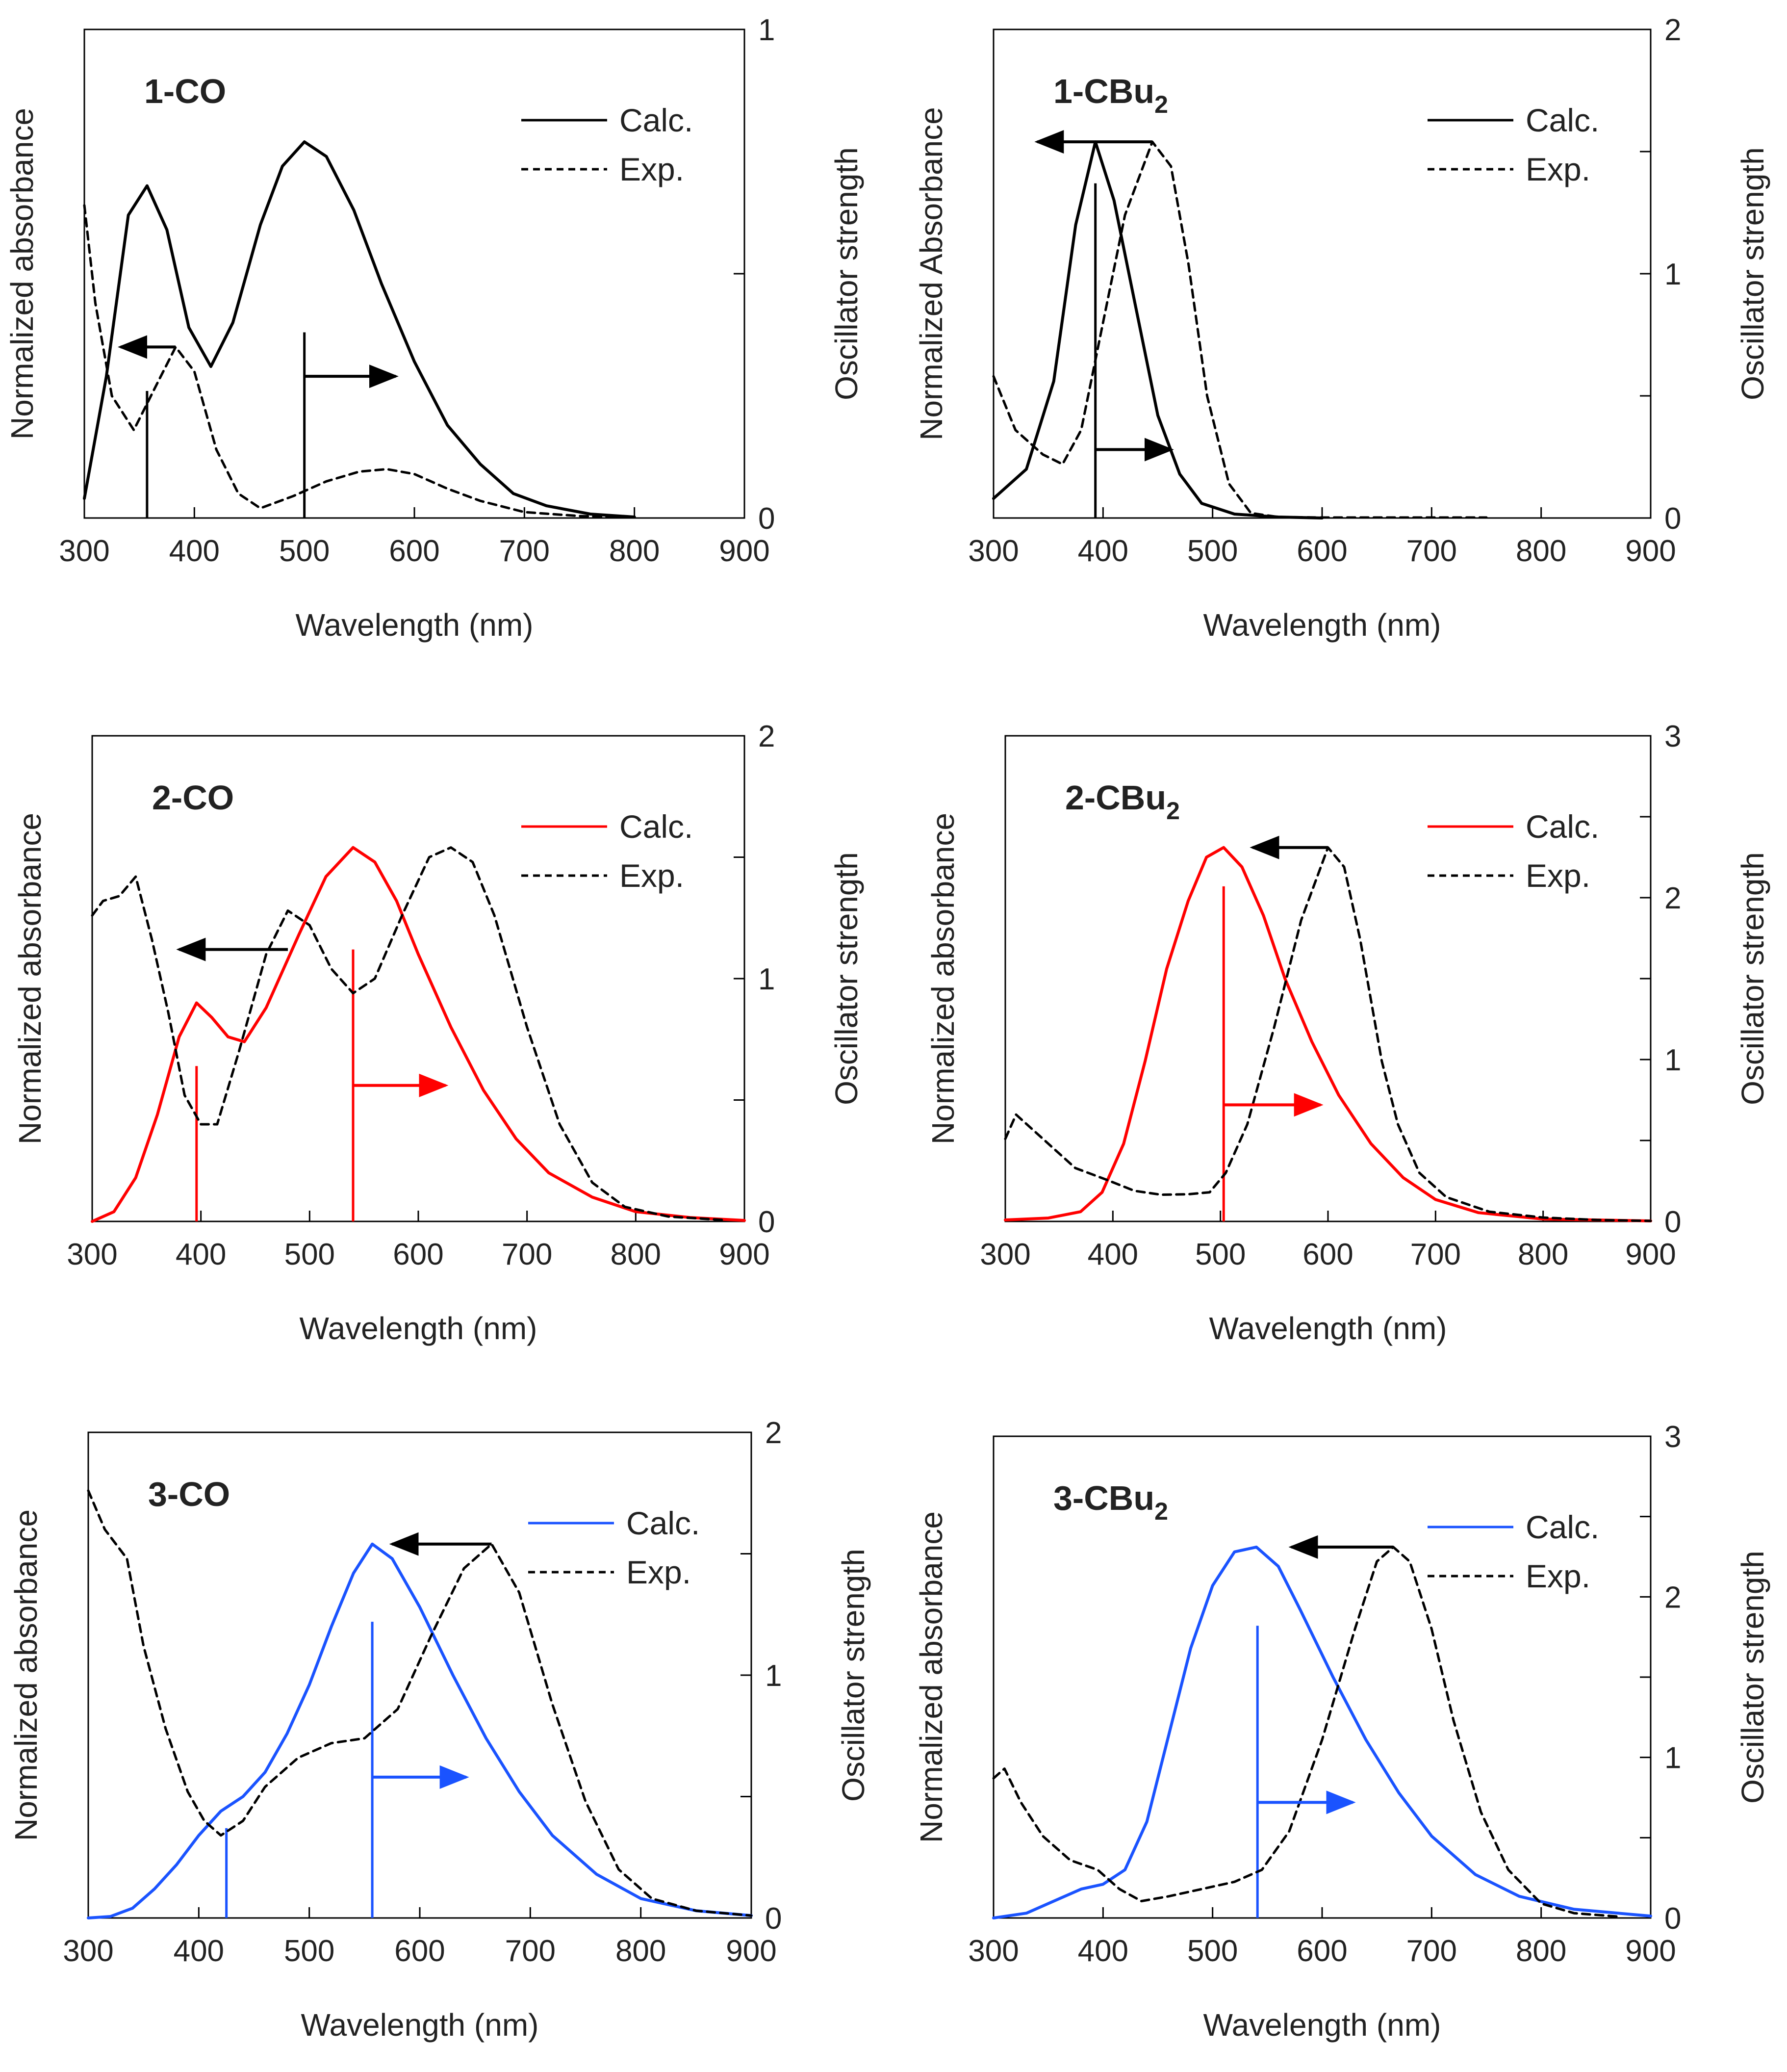 Image resolution: width=1787 pixels, height=2072 pixels. Describe the element at coordinates (189, 1494) in the screenshot. I see `panel-title-main: 3-CO` at that location.